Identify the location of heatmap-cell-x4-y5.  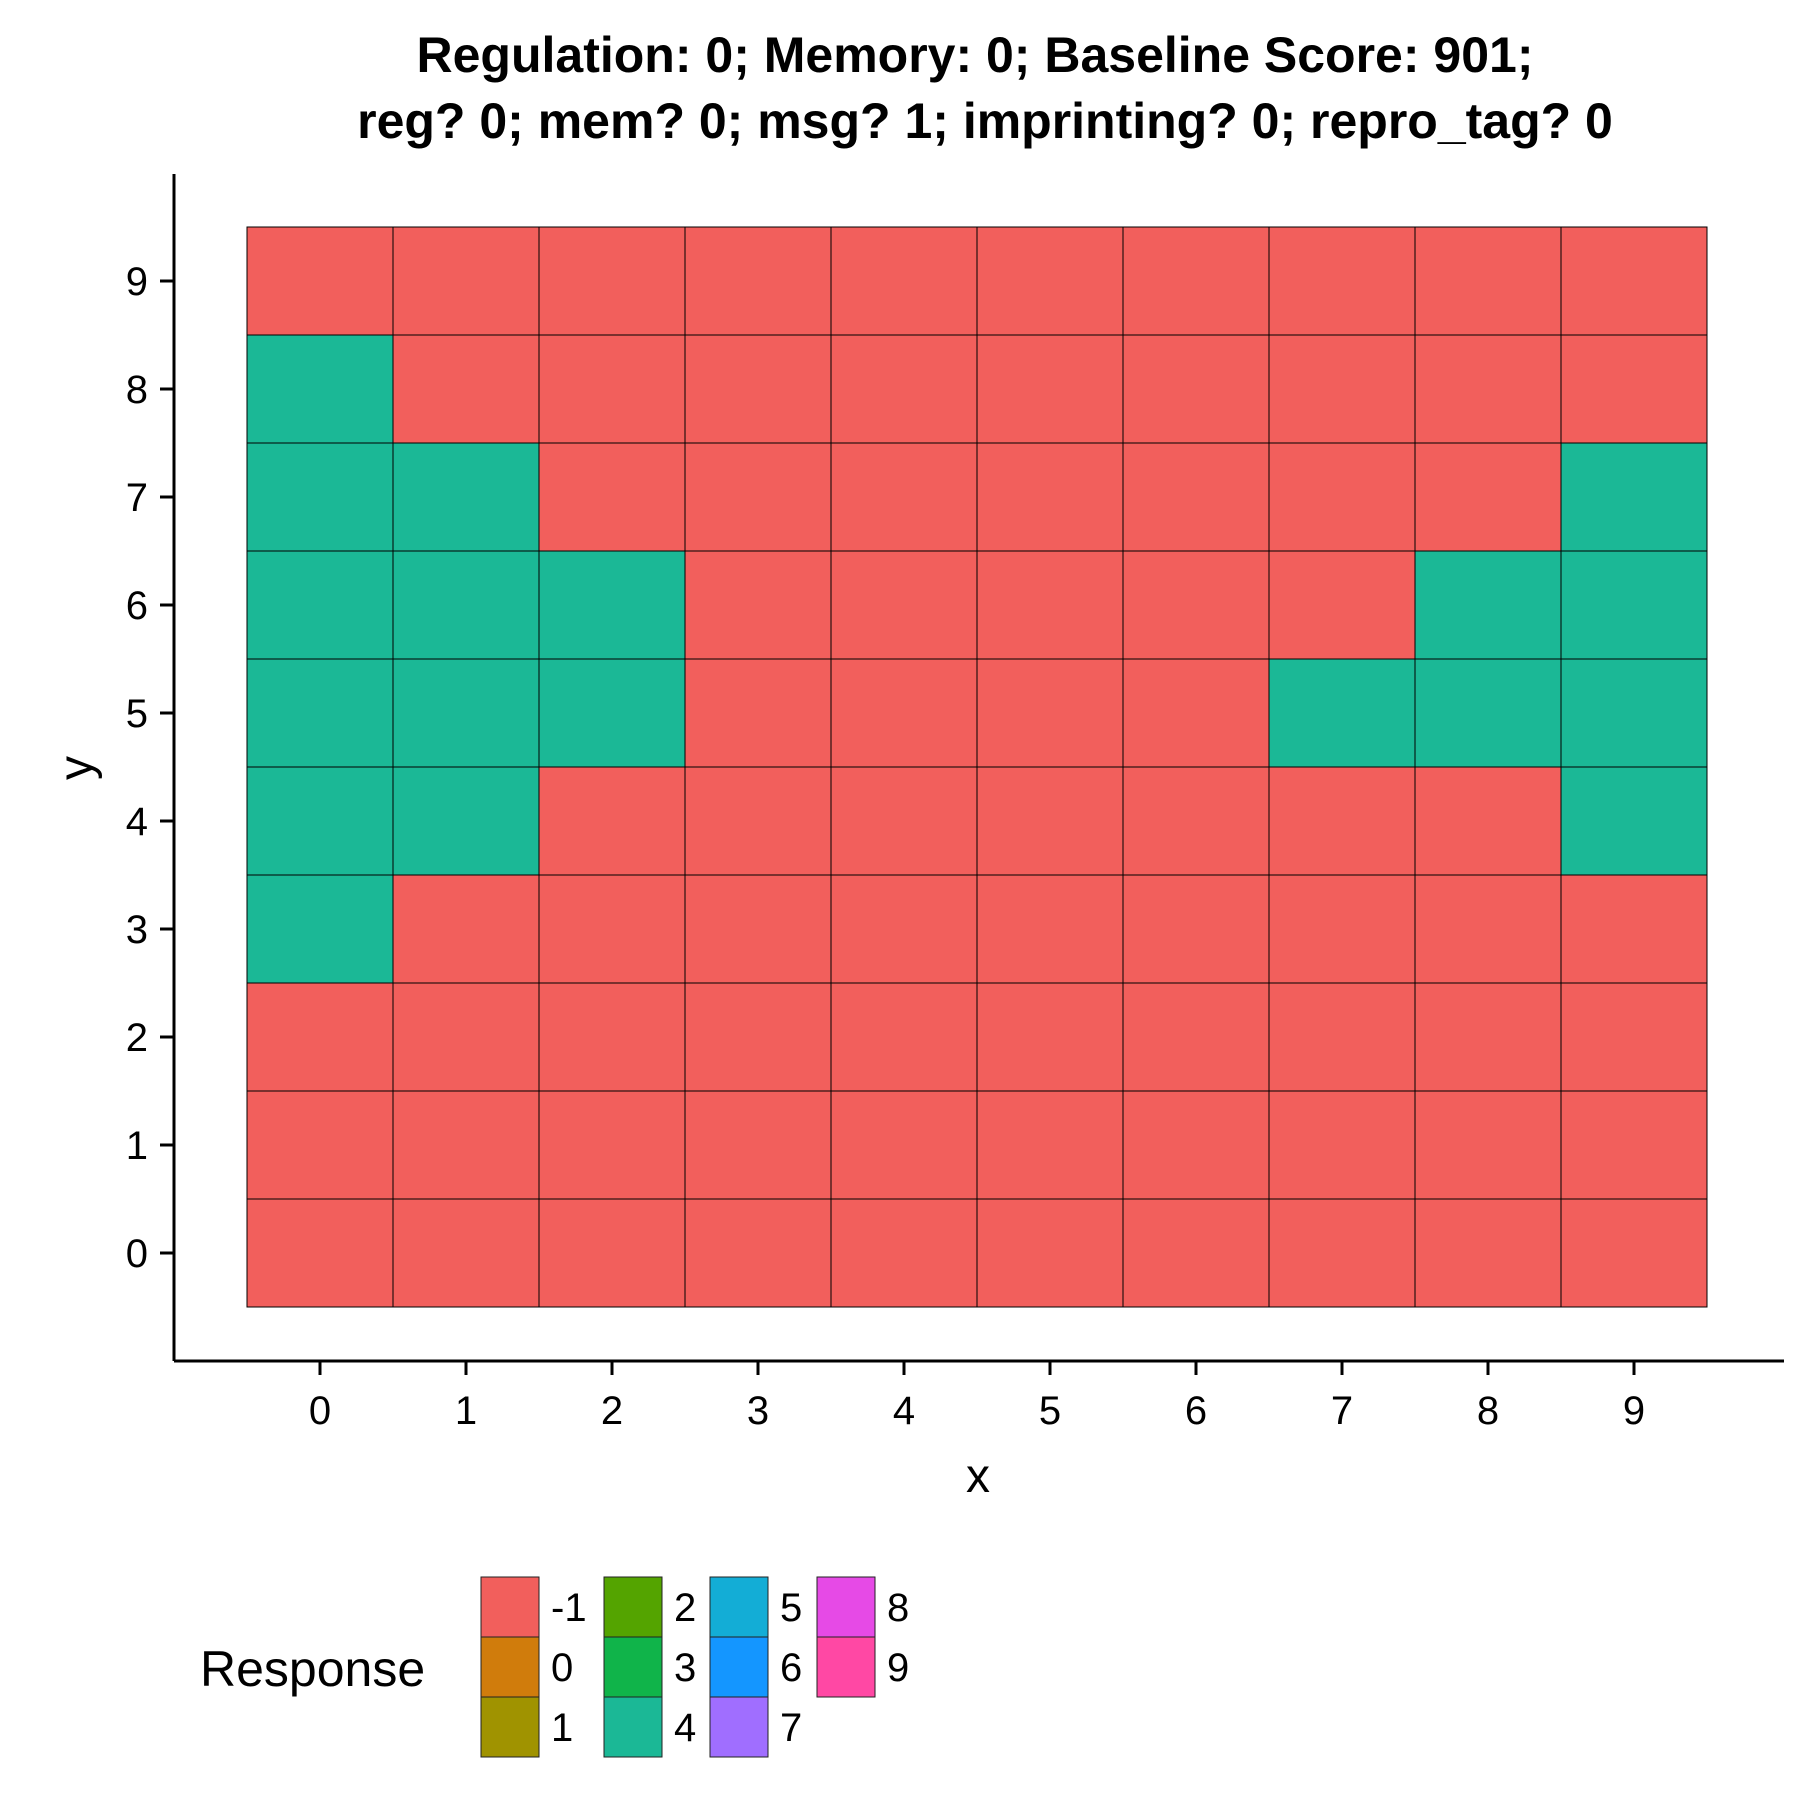
(904, 713).